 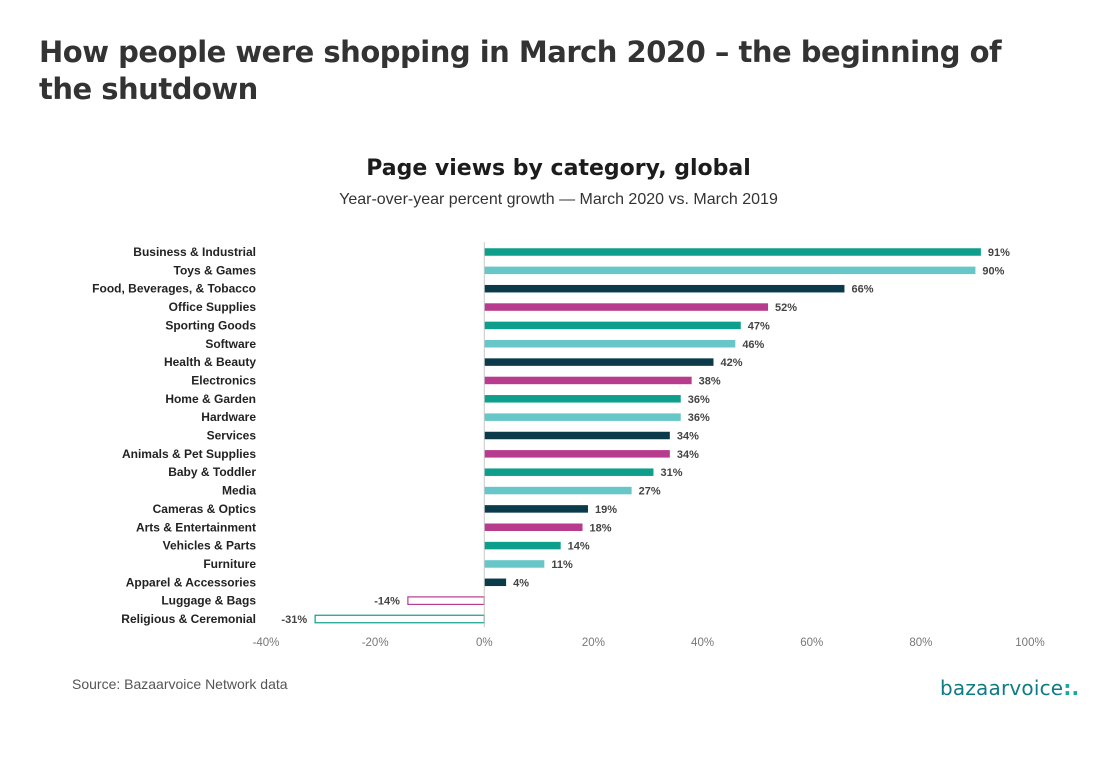 I want to click on source-note: Source: Bazaarvoice Network data, so click(x=180, y=684).